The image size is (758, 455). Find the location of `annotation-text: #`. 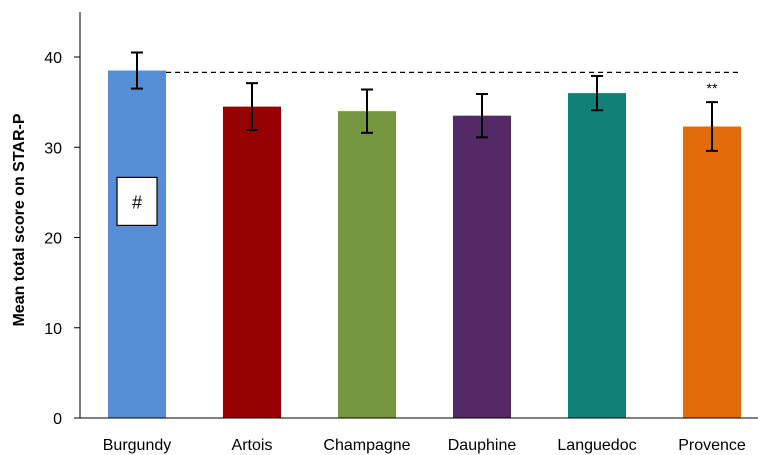

annotation-text: # is located at coordinates (137, 202).